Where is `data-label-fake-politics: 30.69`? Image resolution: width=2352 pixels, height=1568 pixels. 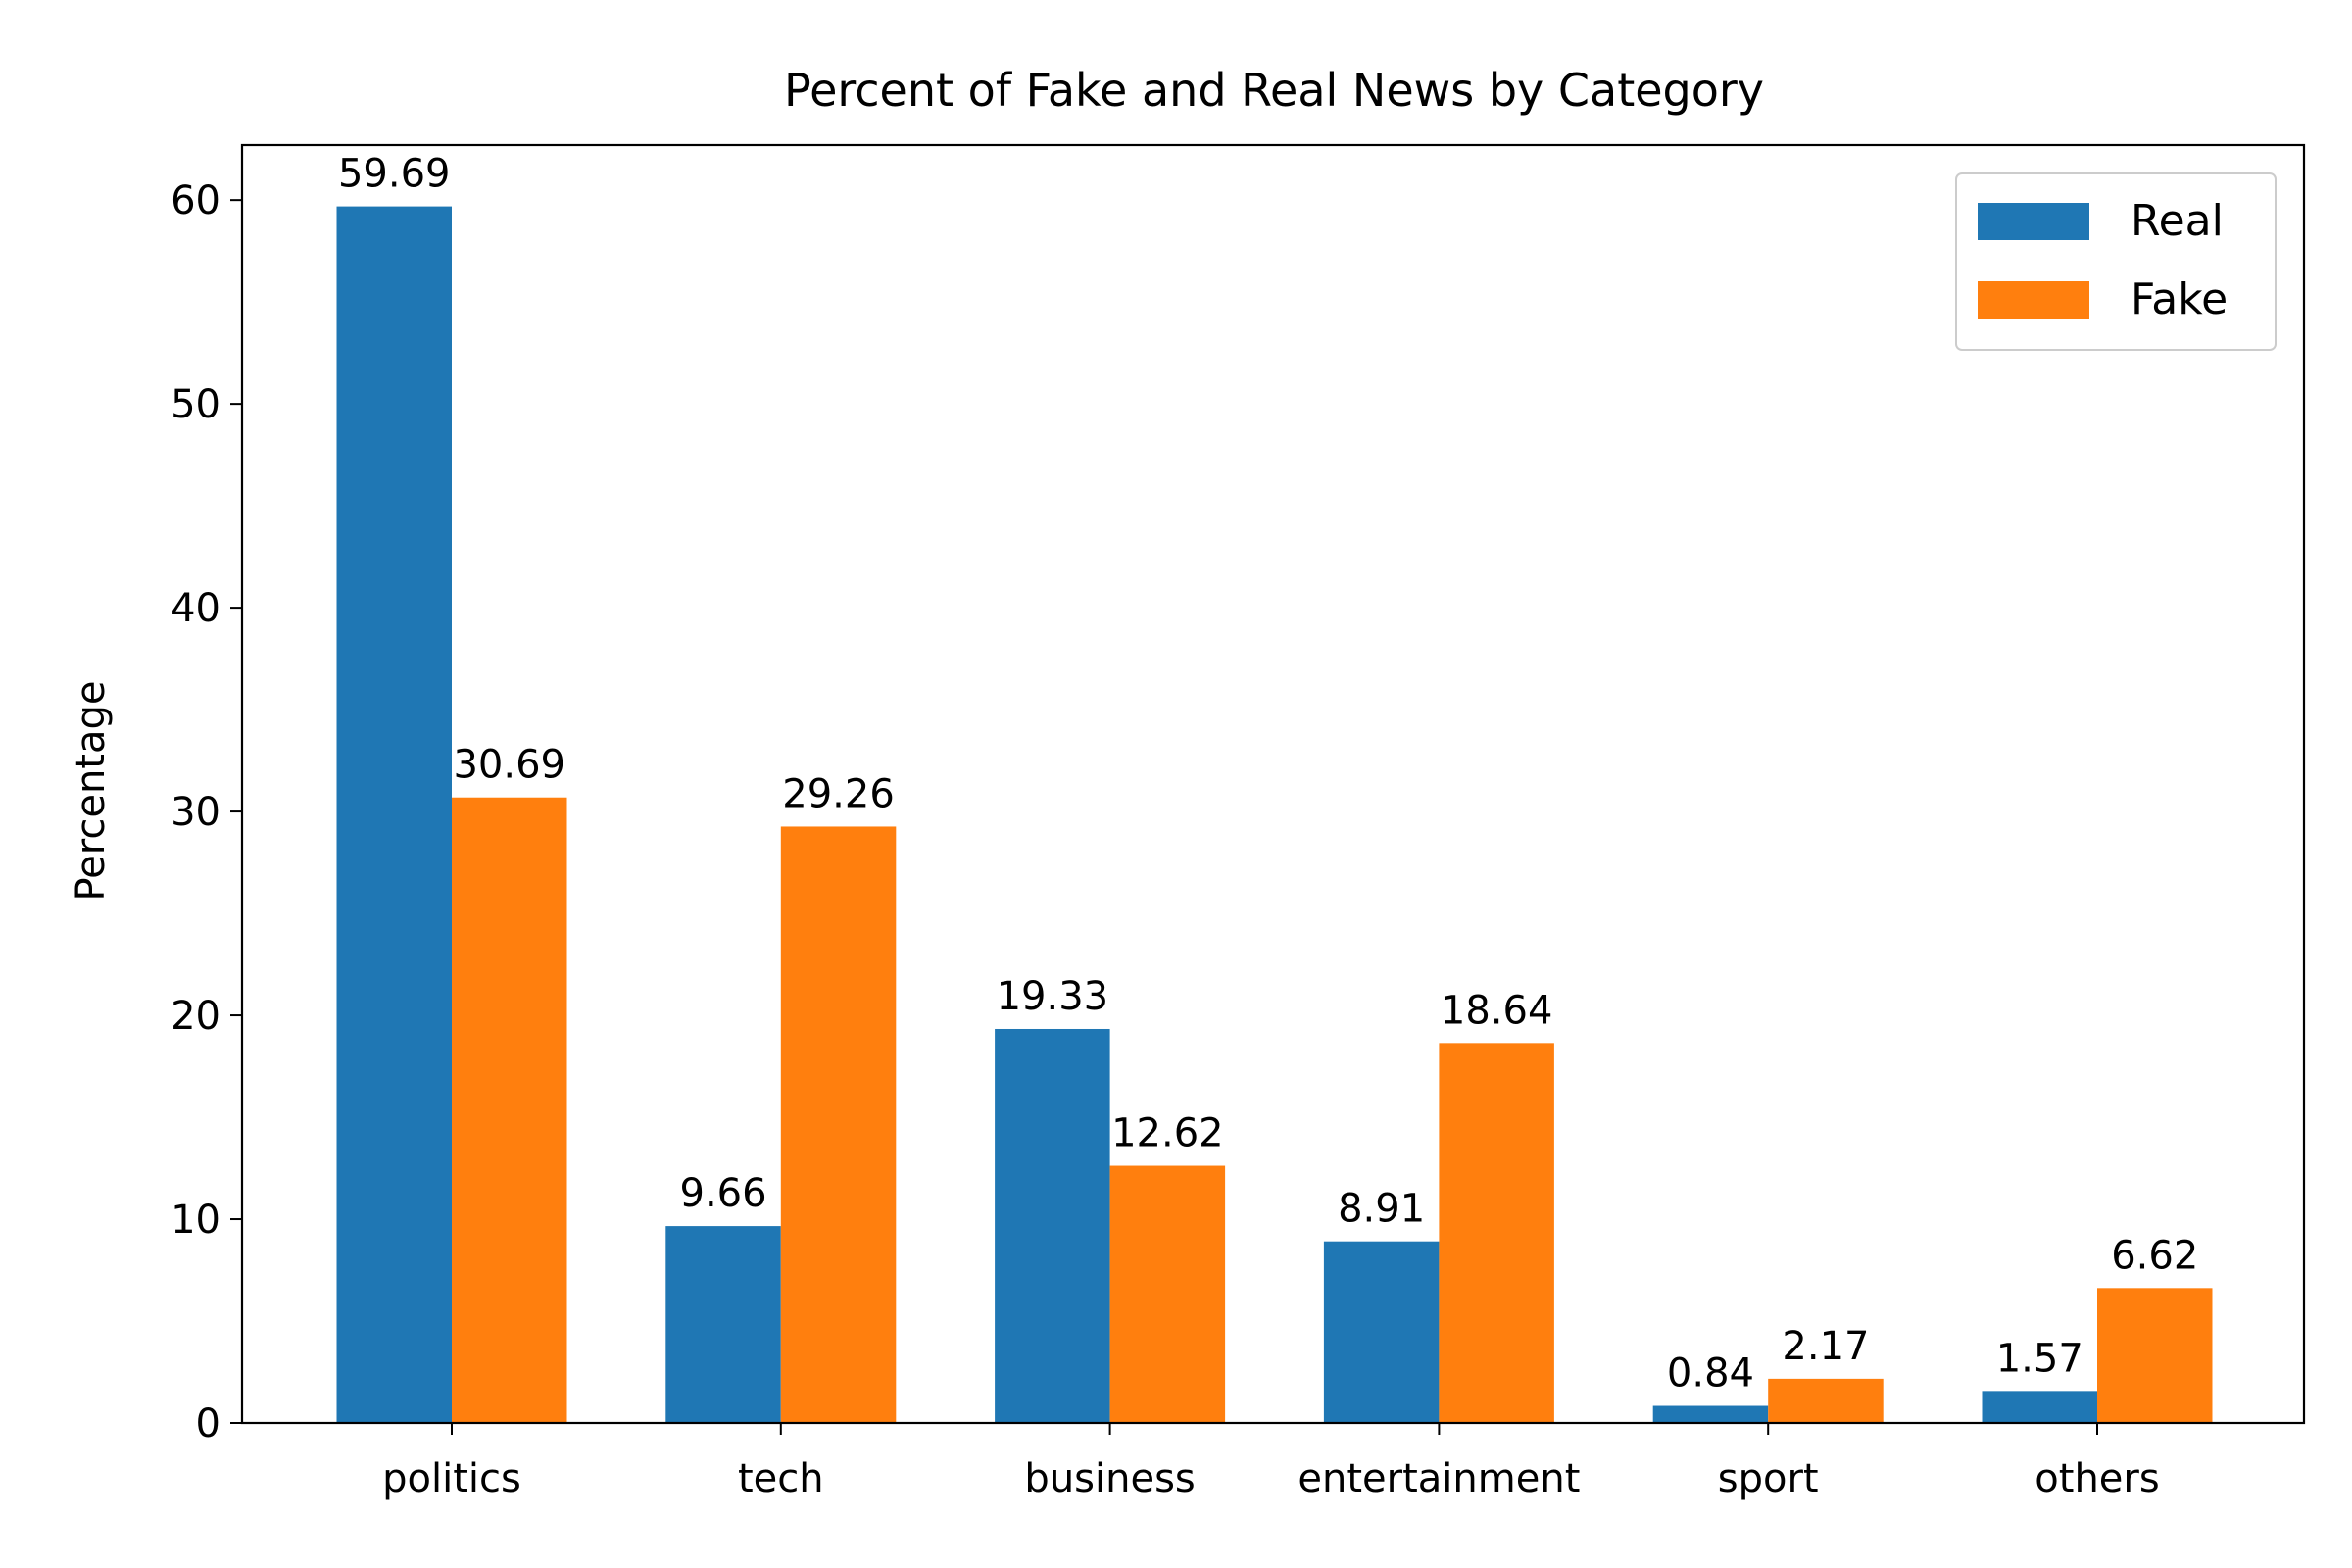 data-label-fake-politics: 30.69 is located at coordinates (509, 765).